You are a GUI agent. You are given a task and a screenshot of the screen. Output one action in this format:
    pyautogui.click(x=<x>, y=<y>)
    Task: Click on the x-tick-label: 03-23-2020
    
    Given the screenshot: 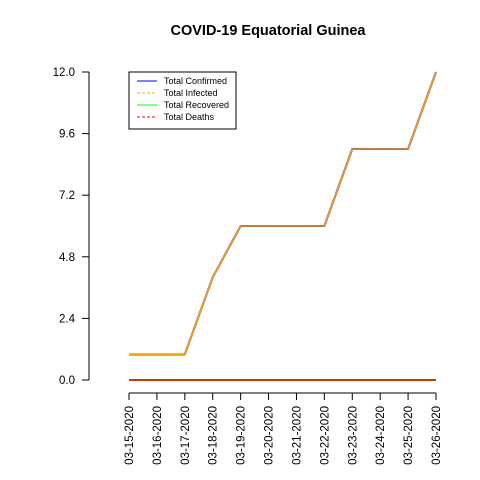 What is the action you would take?
    pyautogui.click(x=353, y=435)
    